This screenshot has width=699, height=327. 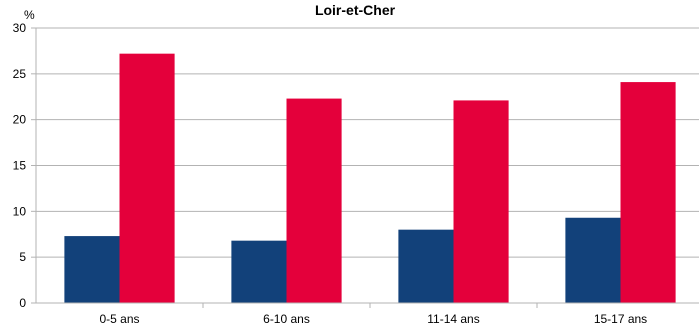 I want to click on x-tick-label-2: 11-14 ans, so click(x=453, y=319).